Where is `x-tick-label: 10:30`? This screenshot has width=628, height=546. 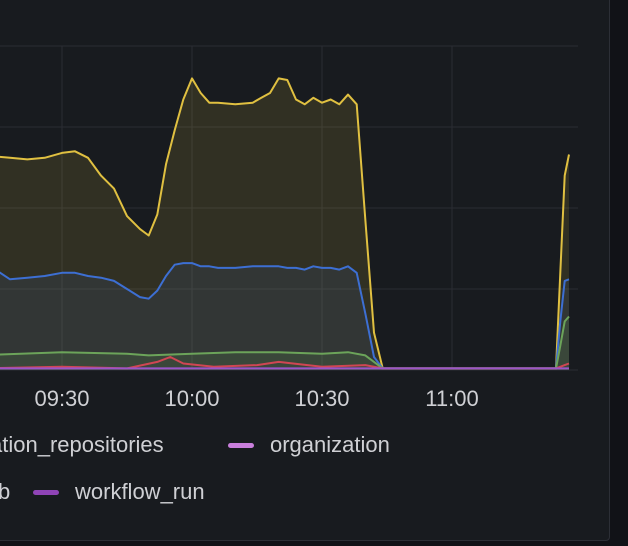
x-tick-label: 10:30 is located at coordinates (321, 398).